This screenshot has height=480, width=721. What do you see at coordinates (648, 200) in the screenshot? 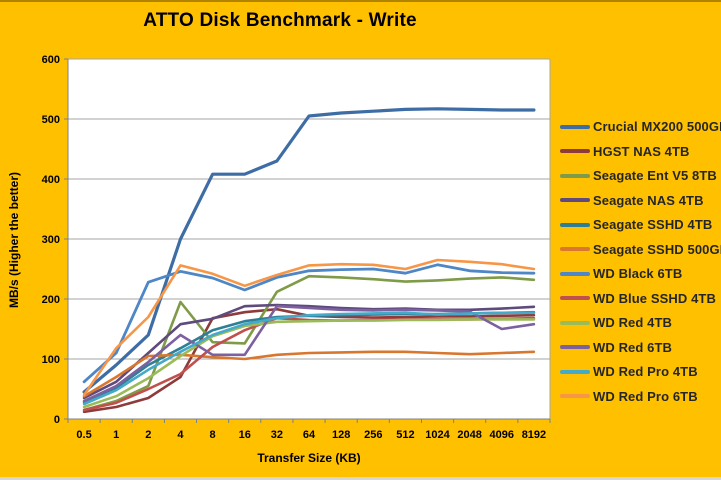
I see `legend-label: Seagate NAS 4TB` at bounding box center [648, 200].